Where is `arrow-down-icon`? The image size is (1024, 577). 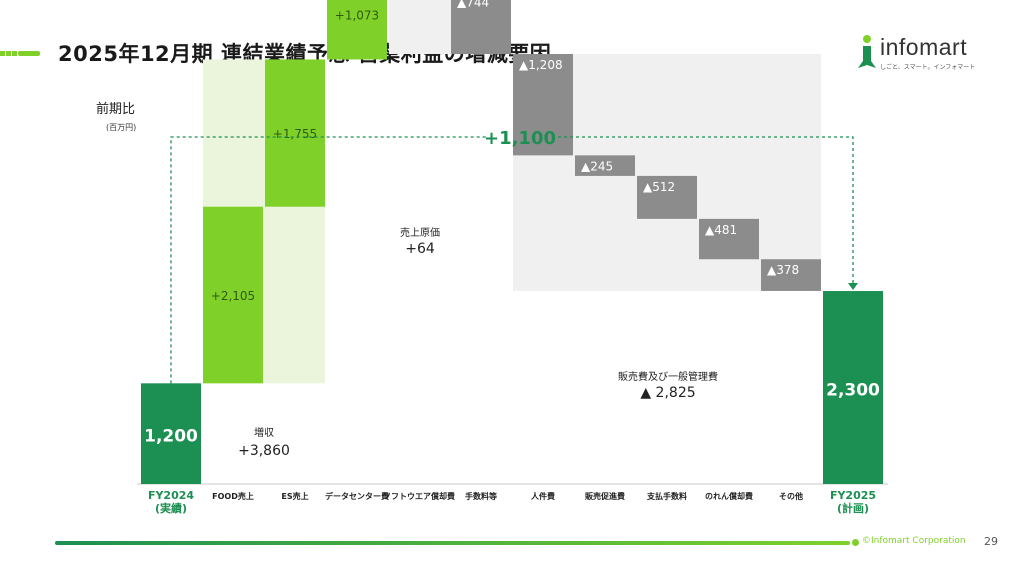 arrow-down-icon is located at coordinates (853, 287).